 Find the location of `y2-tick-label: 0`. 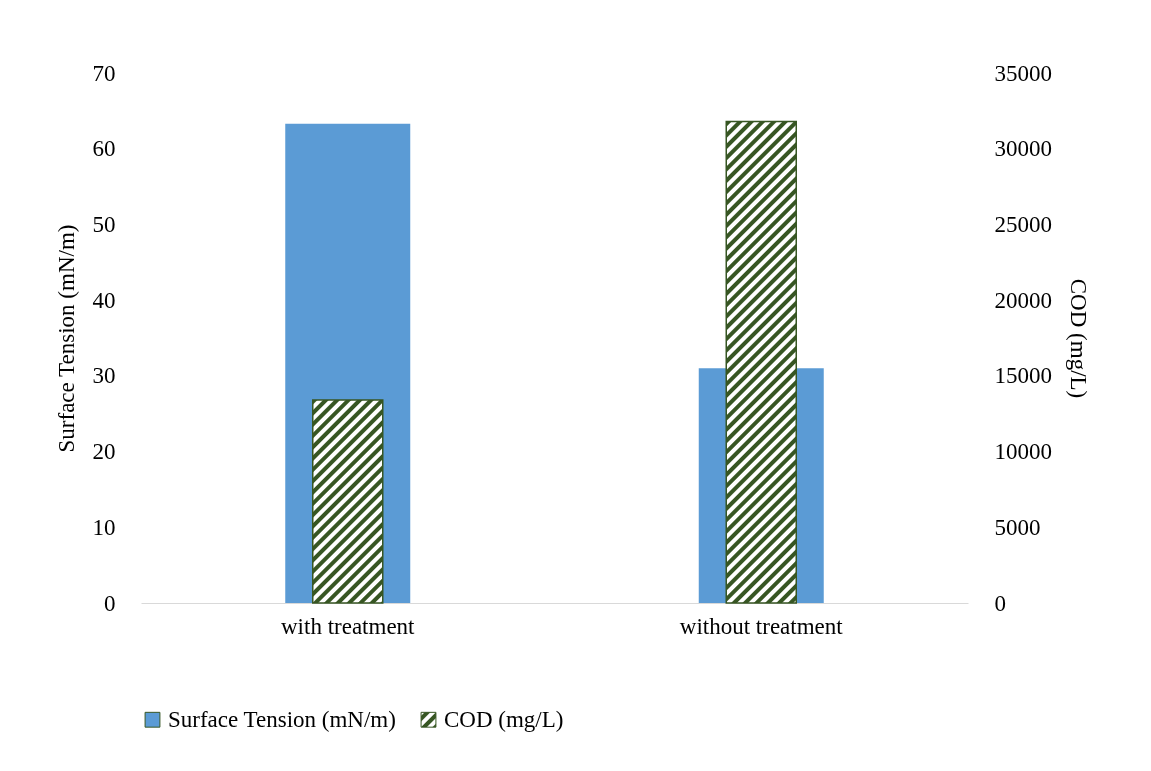

y2-tick-label: 0 is located at coordinates (1000, 603).